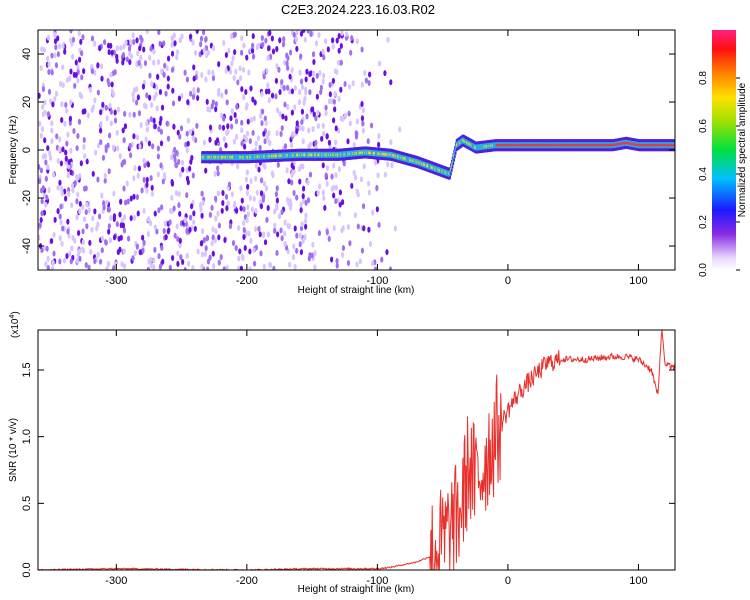 Image resolution: width=750 pixels, height=600 pixels. Describe the element at coordinates (15, 328) in the screenshot. I see `snr-scale-base: (x10` at that location.